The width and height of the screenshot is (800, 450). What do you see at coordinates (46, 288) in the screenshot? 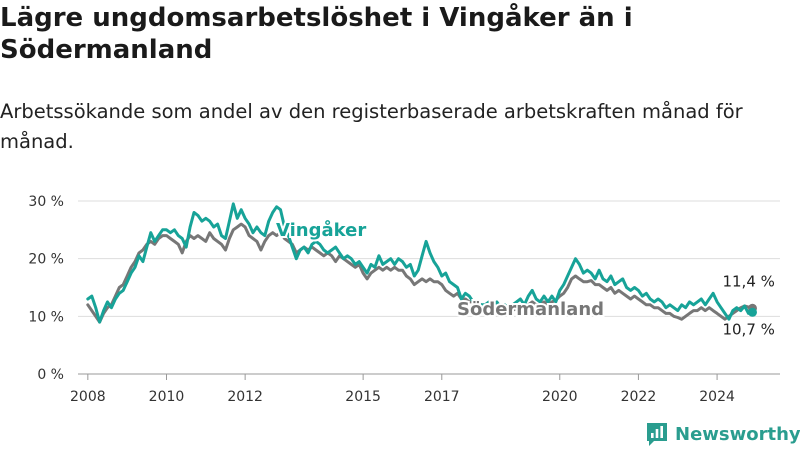
I see `y-axis-labels: 0 % 10 % 20 % 30 %` at bounding box center [46, 288].